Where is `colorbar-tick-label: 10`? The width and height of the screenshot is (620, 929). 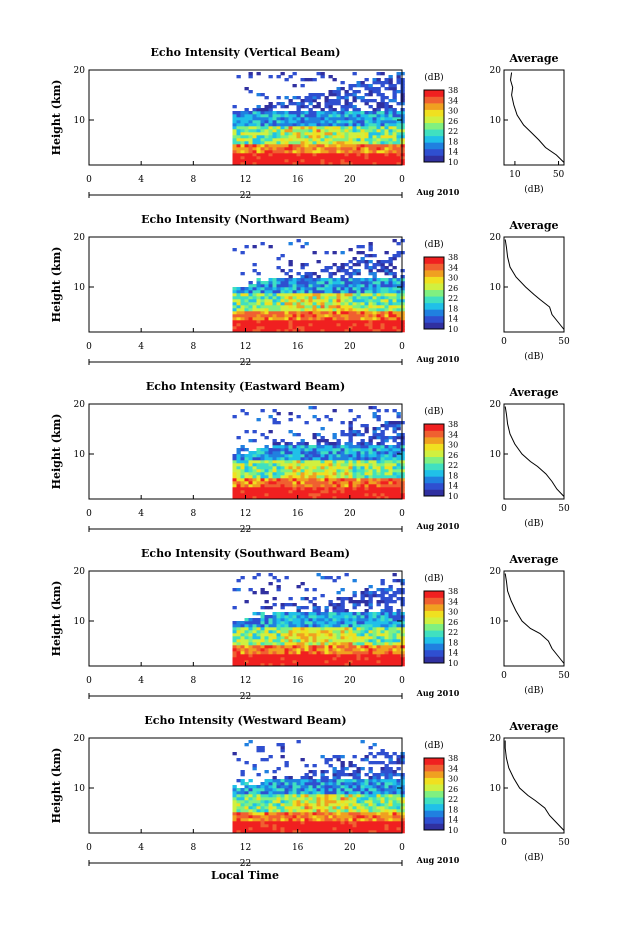
colorbar-tick-label: 10 is located at coordinates (453, 496).